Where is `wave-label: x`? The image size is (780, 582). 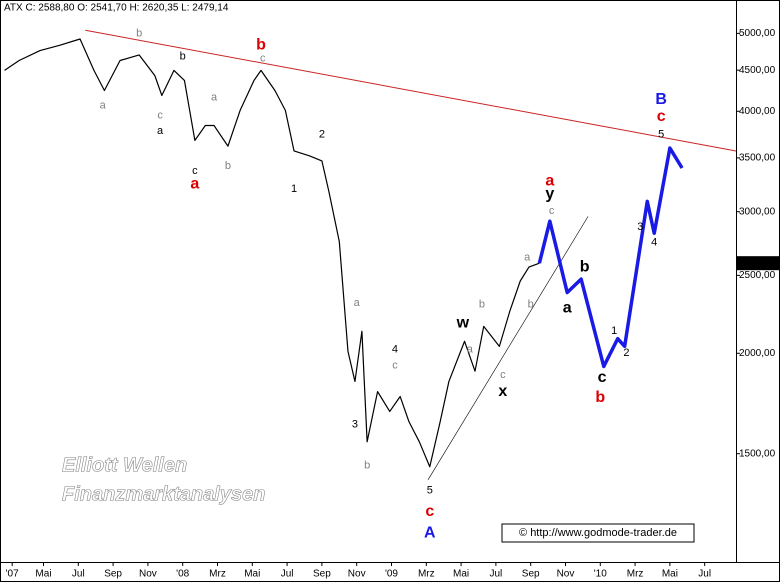
wave-label: x is located at coordinates (502, 391).